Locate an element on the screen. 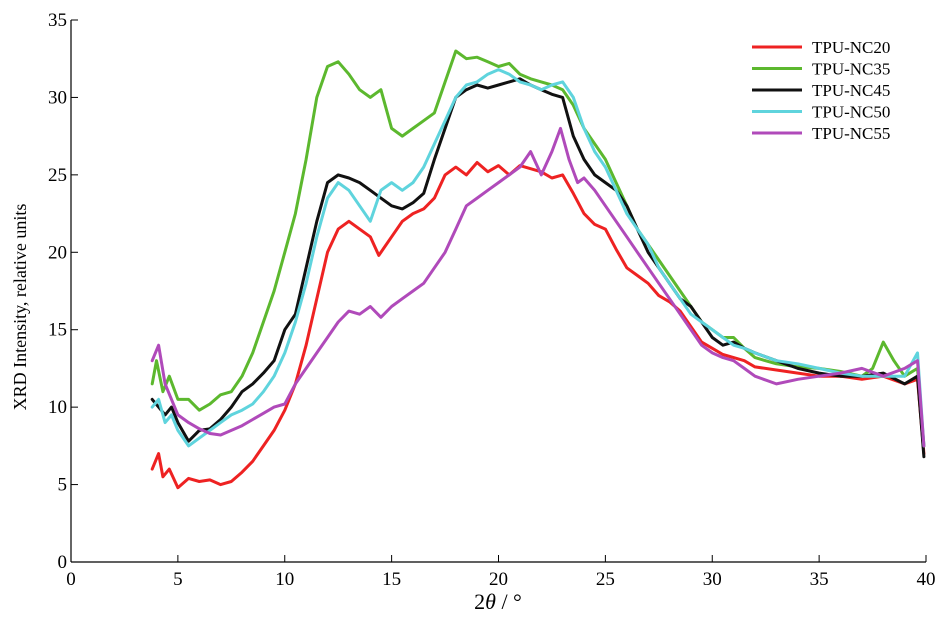 This screenshot has height=622, width=945. x-axis-title: 2θ / ° is located at coordinates (498, 601).